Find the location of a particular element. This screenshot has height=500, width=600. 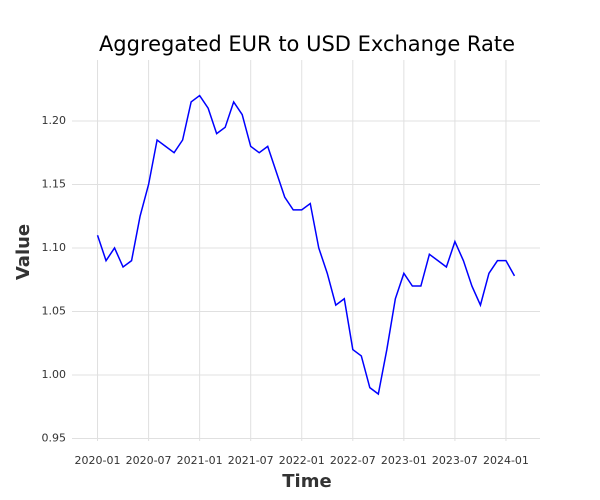

x-tick-label: 2022-01 is located at coordinates (302, 460).